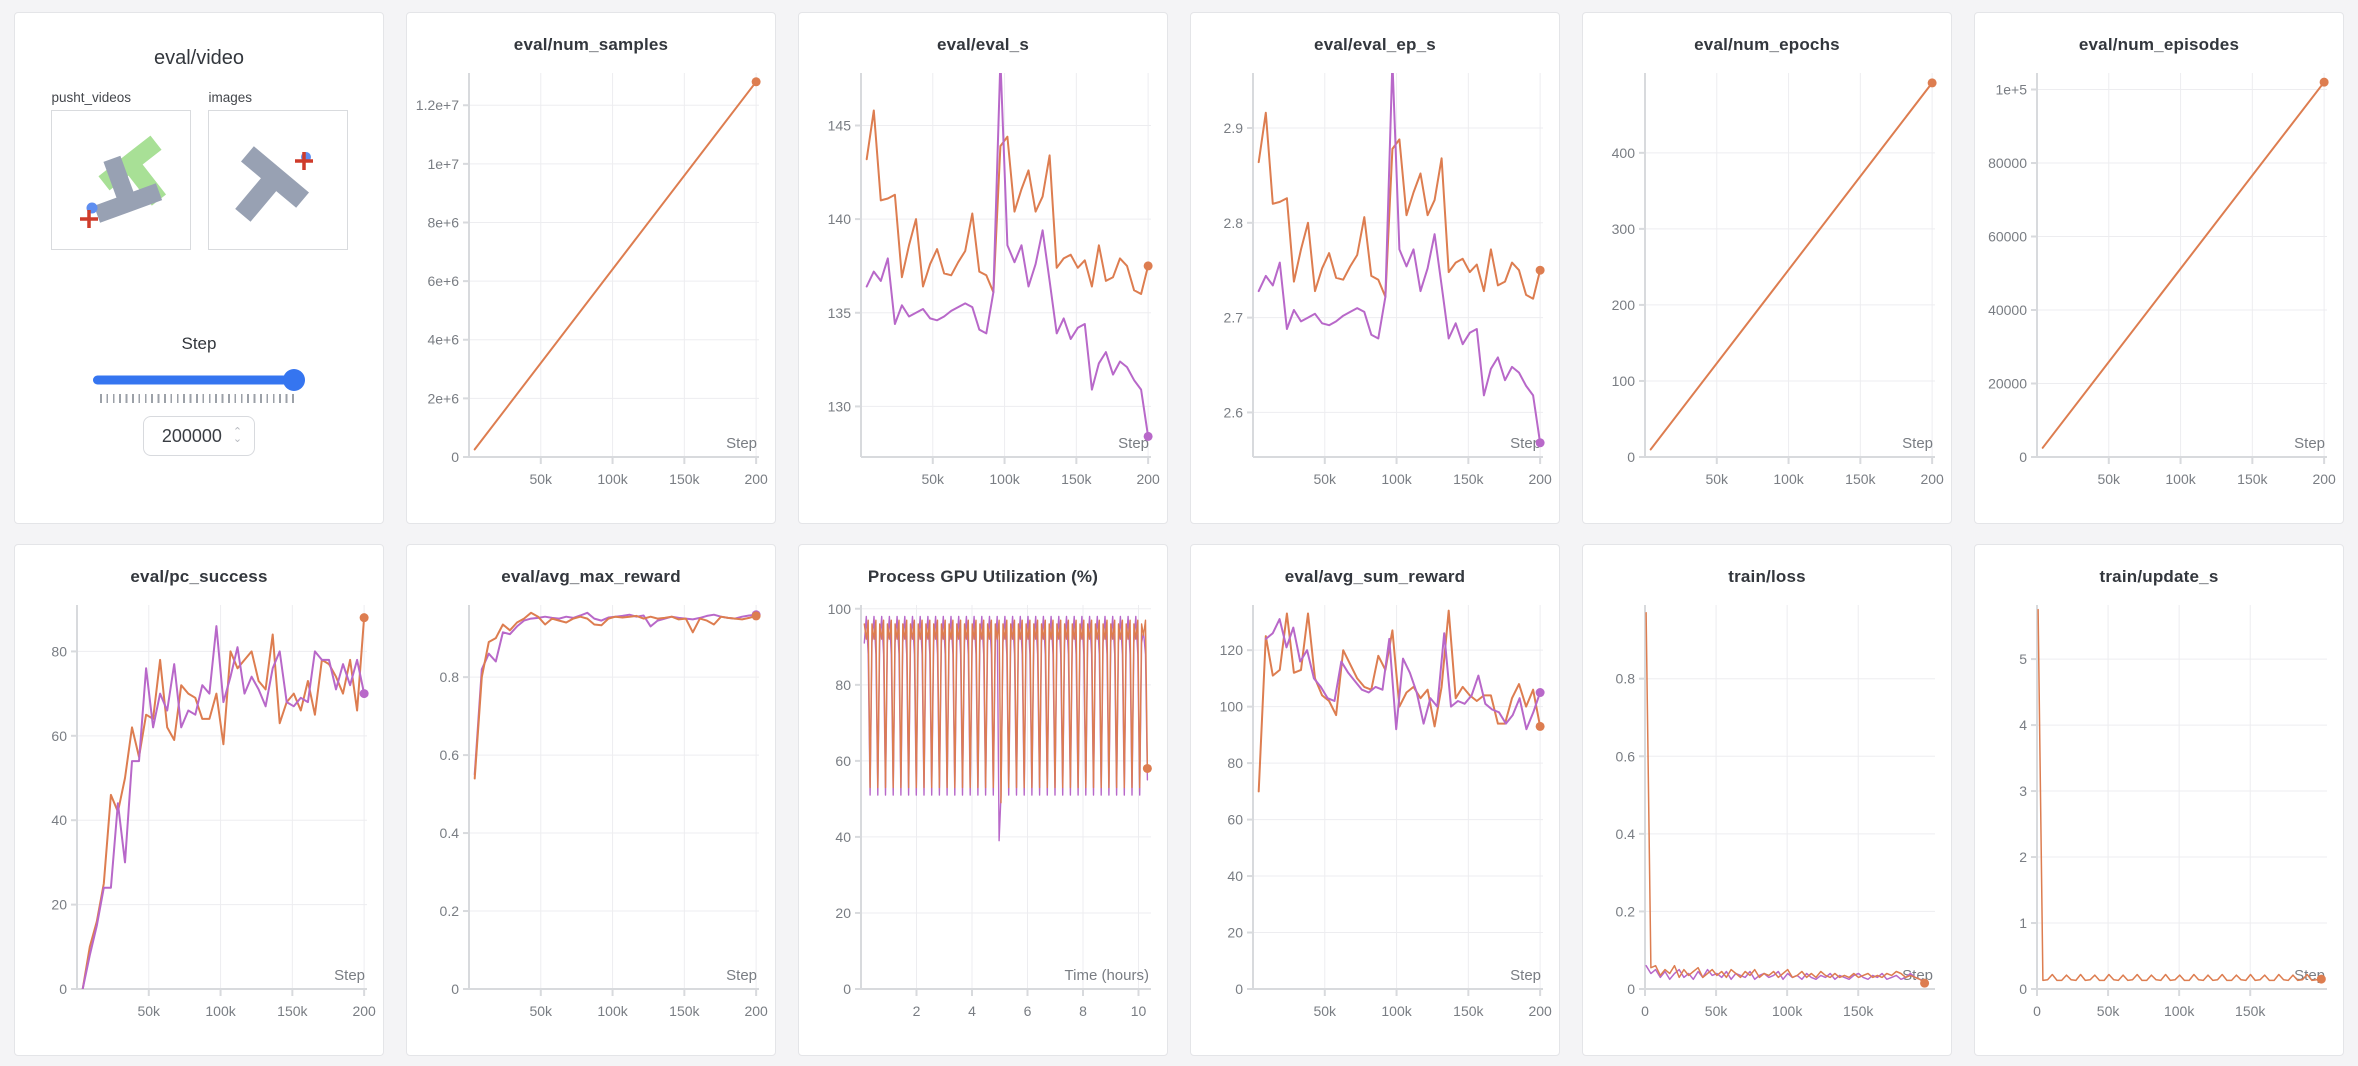 The image size is (2358, 1066). I want to click on chevron-down-icon: ⌄, so click(237, 439).